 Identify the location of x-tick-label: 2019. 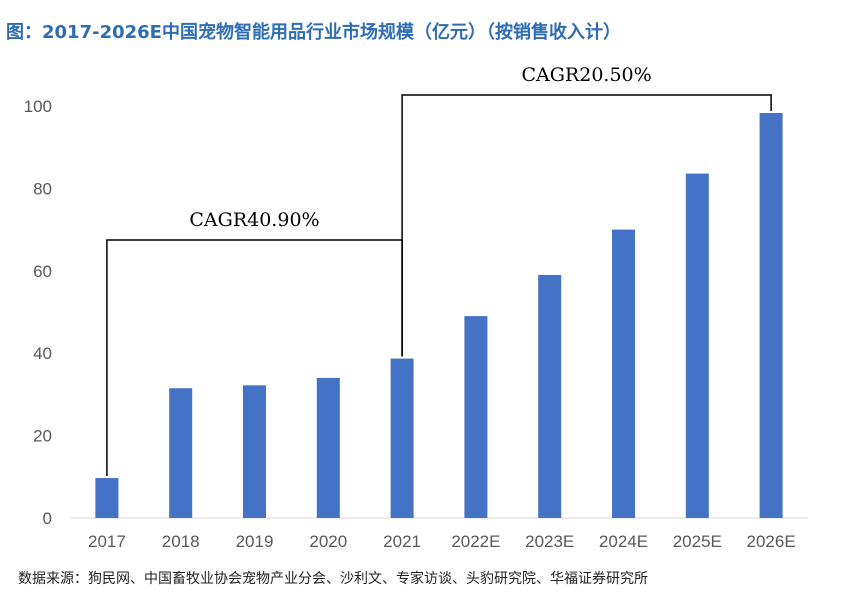
(255, 541).